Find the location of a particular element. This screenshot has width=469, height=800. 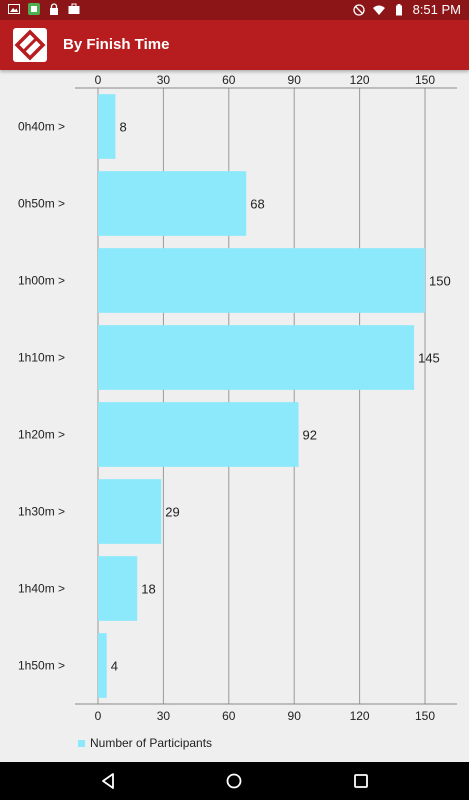

chart-legend: Number of Participants is located at coordinates (145, 743).